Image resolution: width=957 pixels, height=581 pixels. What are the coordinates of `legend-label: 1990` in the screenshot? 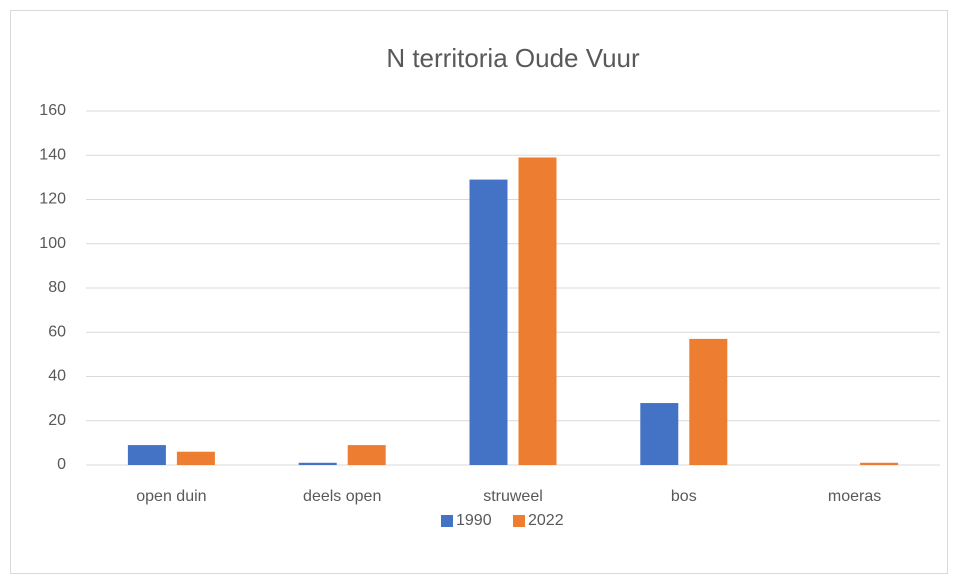 It's located at (474, 520).